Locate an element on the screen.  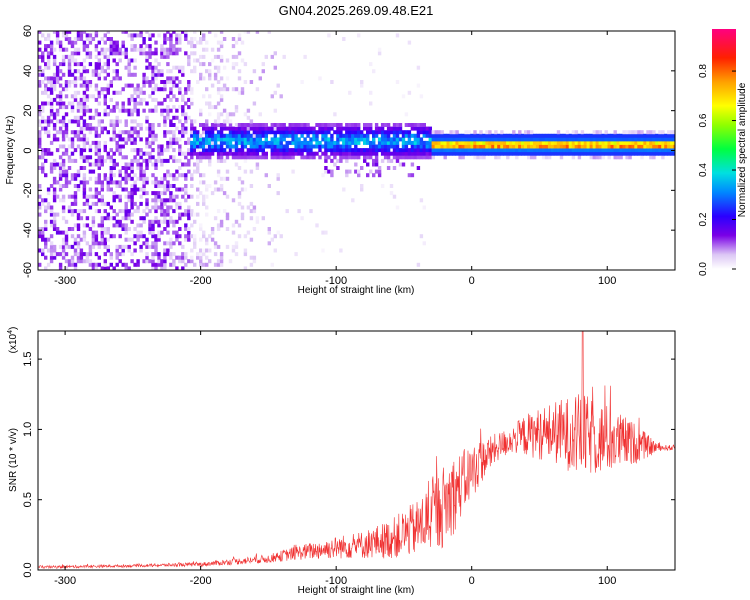
colorbar-tick-label: 0.2 is located at coordinates (703, 219).